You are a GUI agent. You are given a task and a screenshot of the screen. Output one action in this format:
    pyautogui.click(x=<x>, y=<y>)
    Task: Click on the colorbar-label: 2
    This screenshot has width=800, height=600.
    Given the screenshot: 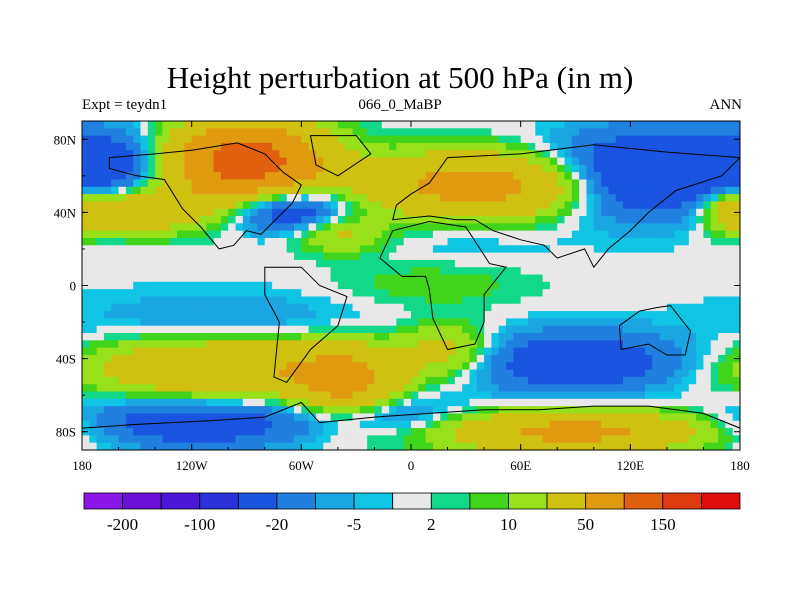 What is the action you would take?
    pyautogui.click(x=431, y=524)
    